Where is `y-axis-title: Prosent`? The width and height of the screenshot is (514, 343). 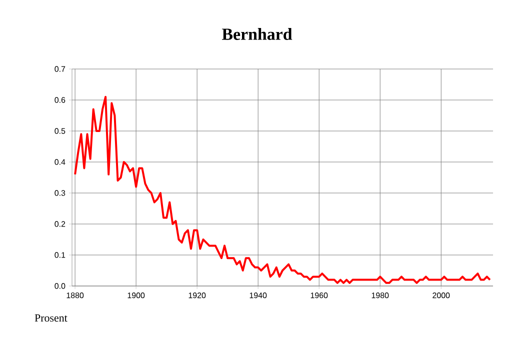
y-axis-title: Prosent is located at coordinates (51, 318).